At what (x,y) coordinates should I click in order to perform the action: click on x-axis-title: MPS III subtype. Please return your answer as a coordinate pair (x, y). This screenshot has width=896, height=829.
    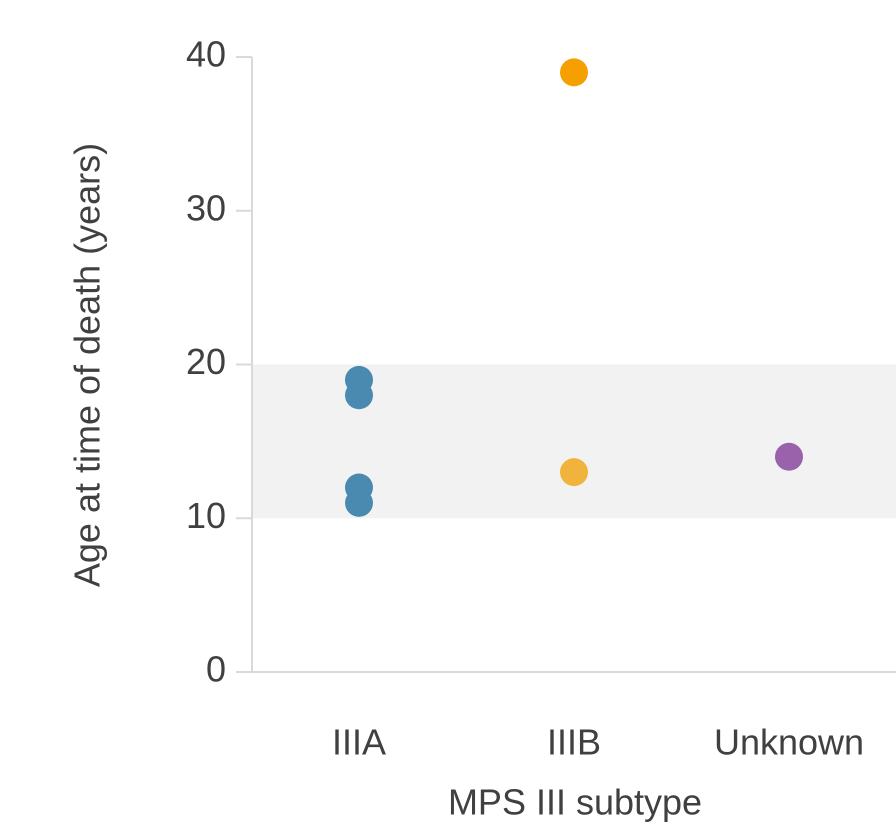
    Looking at the image, I should click on (575, 802).